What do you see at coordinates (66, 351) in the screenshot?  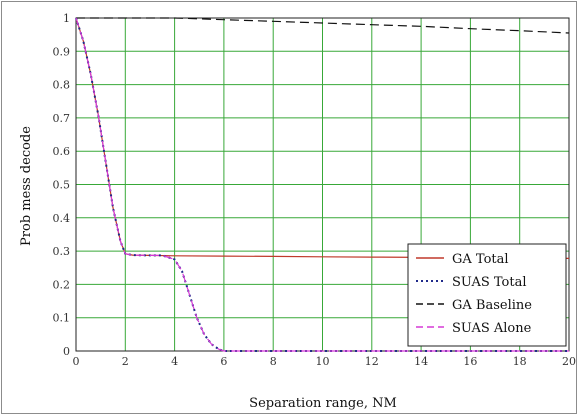 I see `y-tick-label: 0` at bounding box center [66, 351].